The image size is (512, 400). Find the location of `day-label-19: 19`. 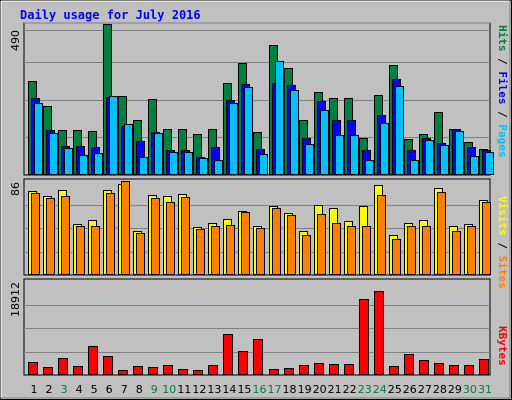

day-label-19: 19 is located at coordinates (305, 389).